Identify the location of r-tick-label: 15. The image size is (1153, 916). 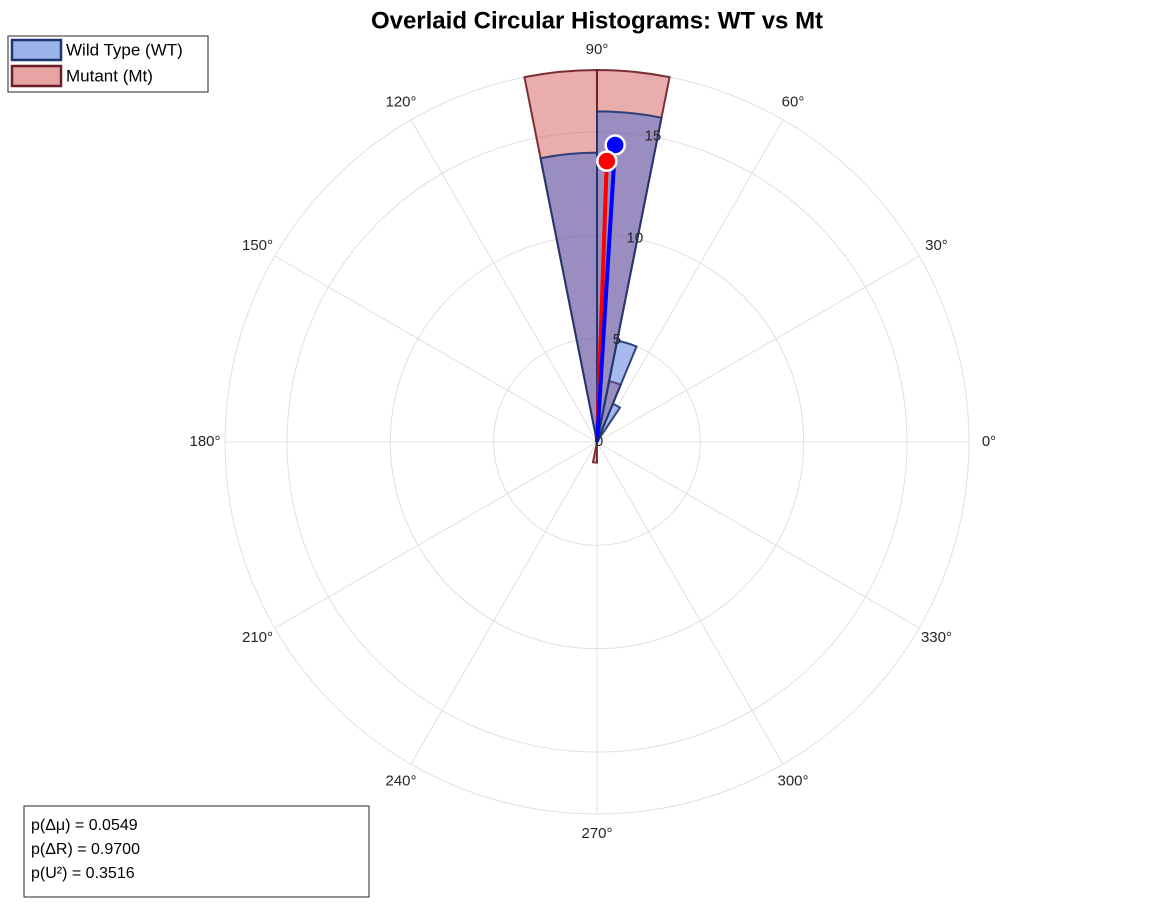
(652, 136).